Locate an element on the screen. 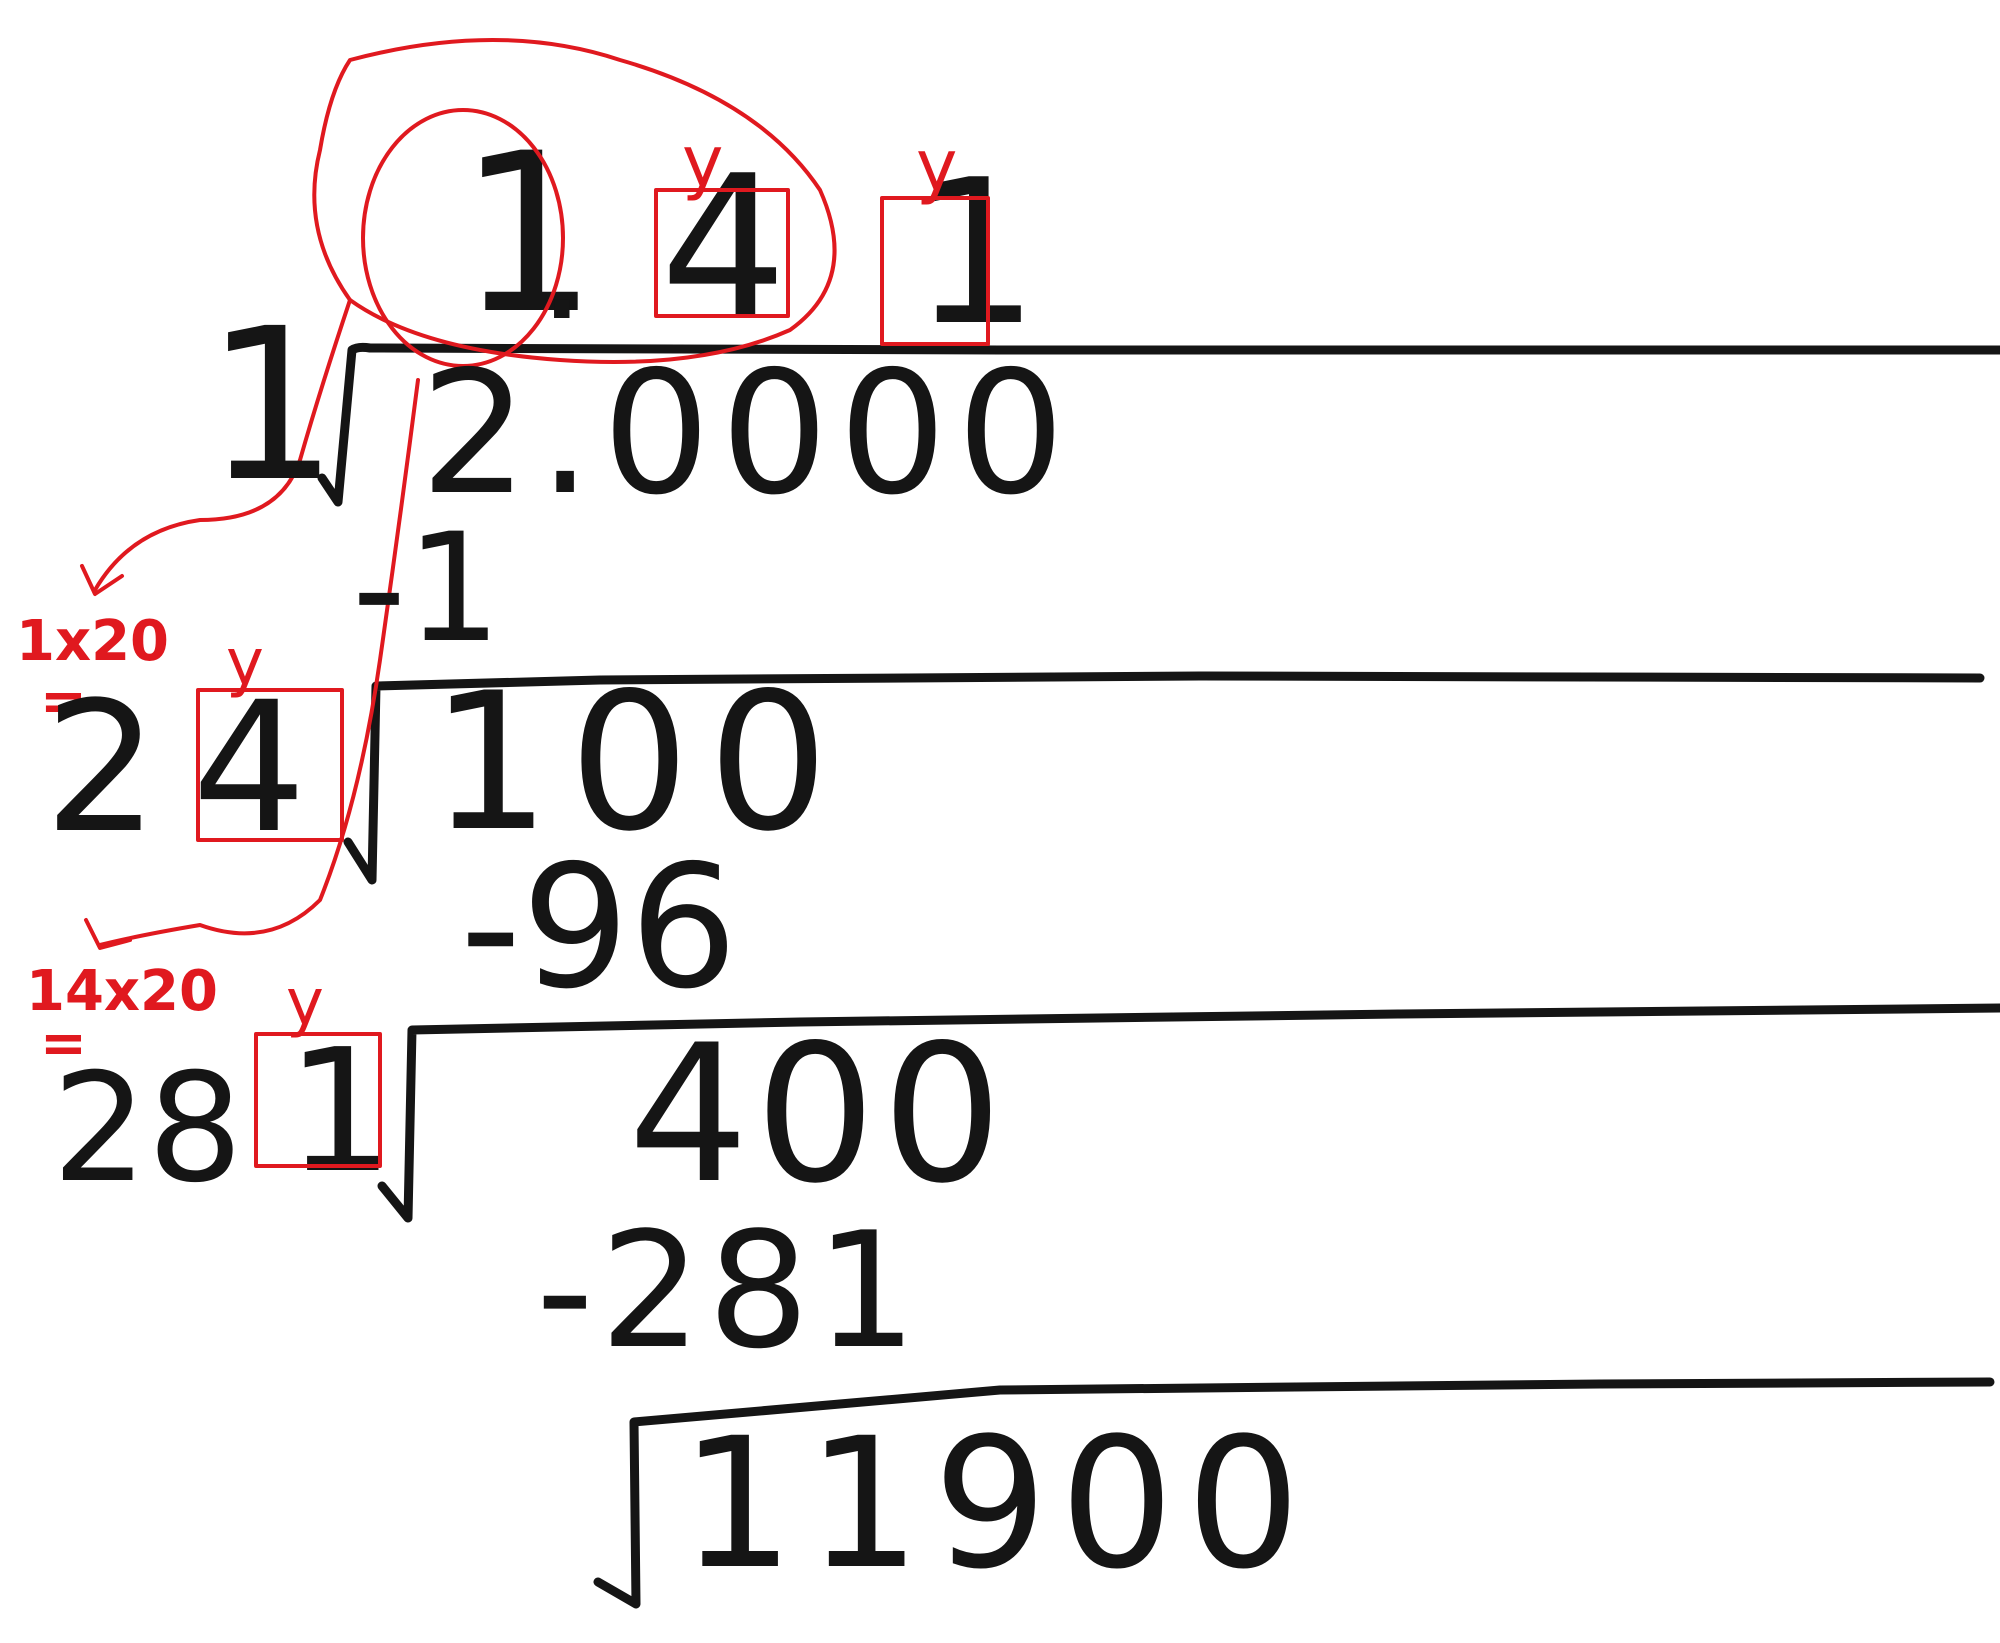 The image size is (2000, 1643). step2-remainder: 100 is located at coordinates (638, 762).